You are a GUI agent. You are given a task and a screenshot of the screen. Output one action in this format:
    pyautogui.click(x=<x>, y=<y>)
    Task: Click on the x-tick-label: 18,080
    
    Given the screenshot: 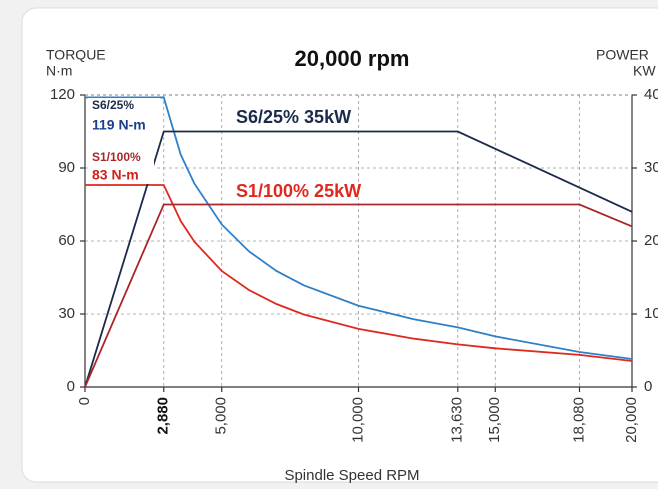 What is the action you would take?
    pyautogui.click(x=578, y=420)
    